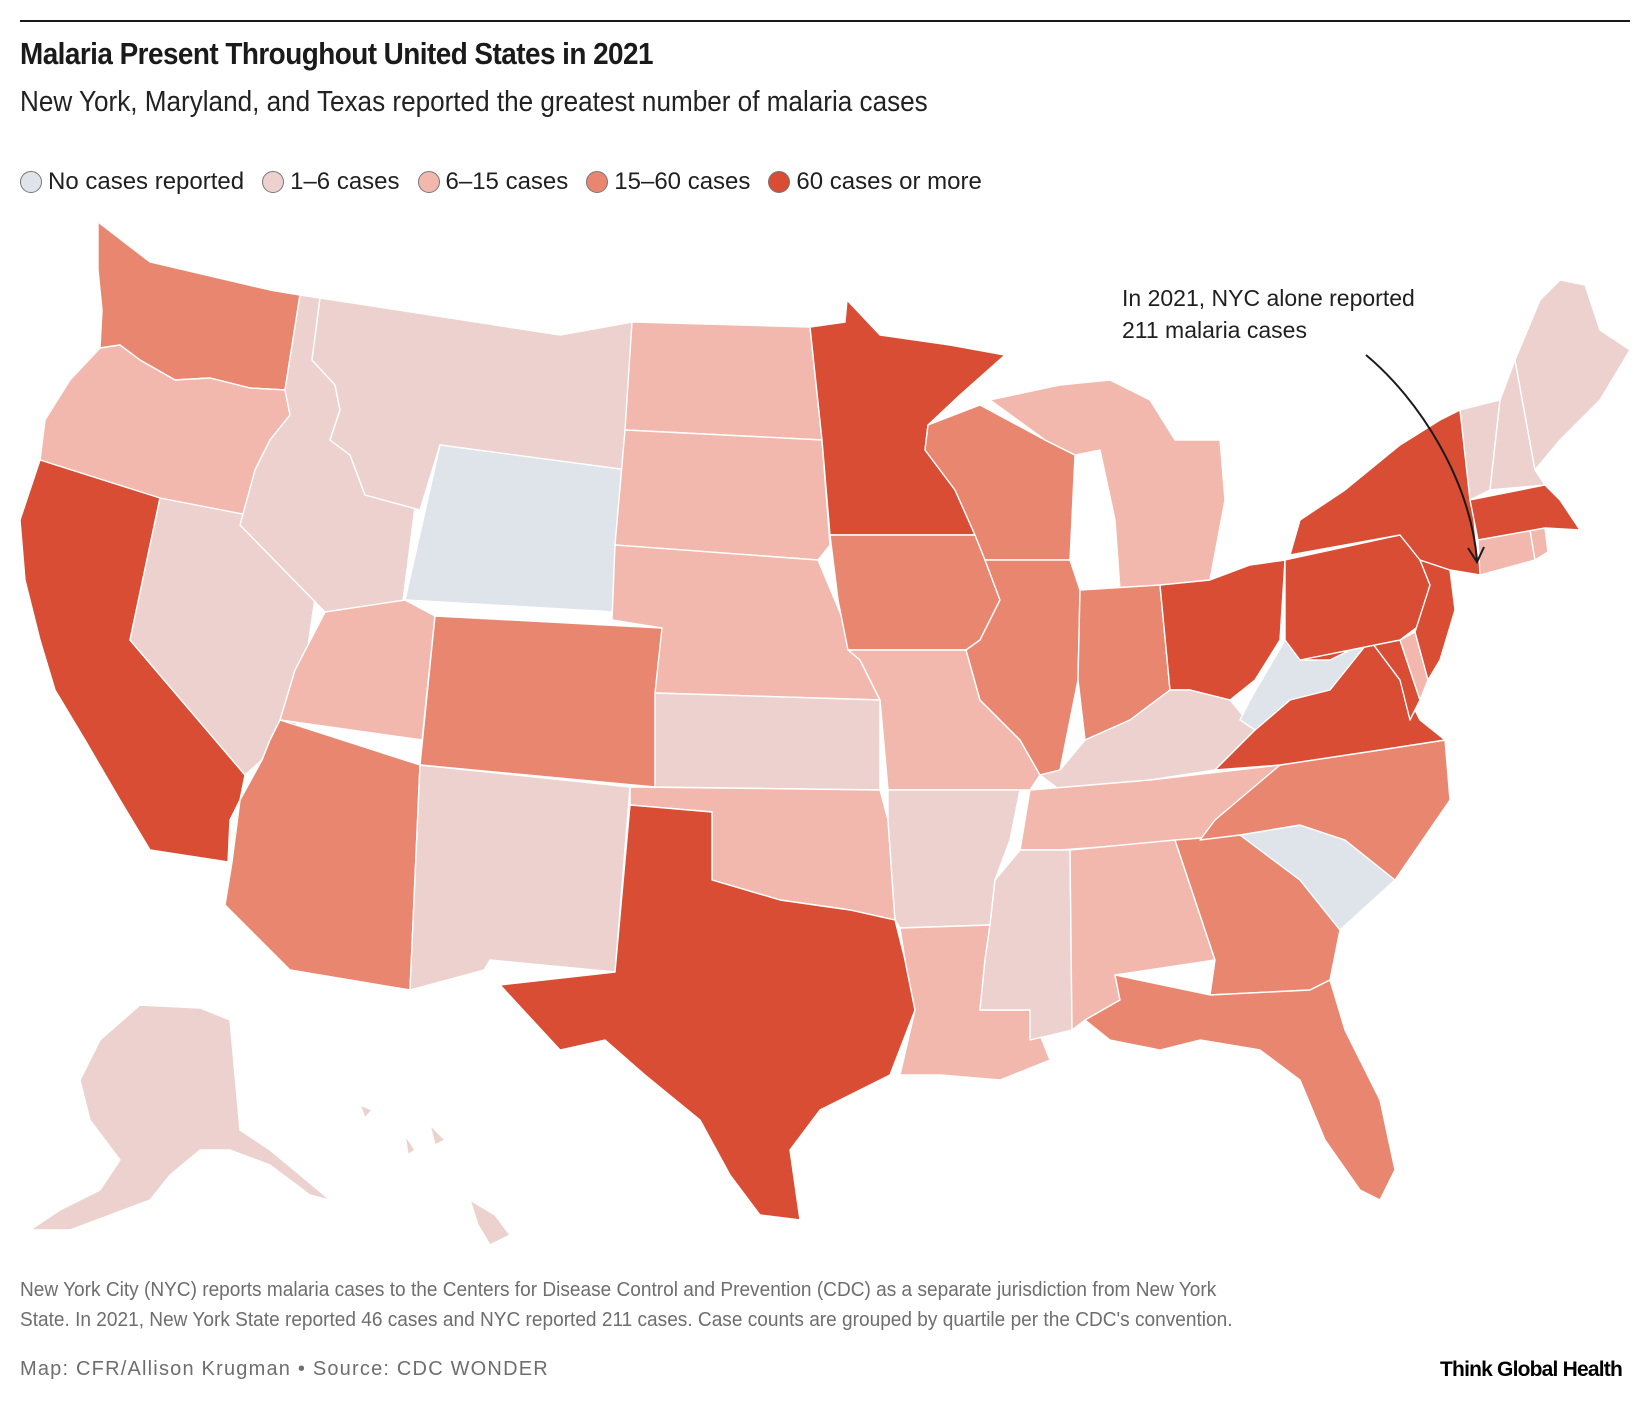  What do you see at coordinates (889, 181) in the screenshot?
I see `legend-label-60-plus: 60 cases or more` at bounding box center [889, 181].